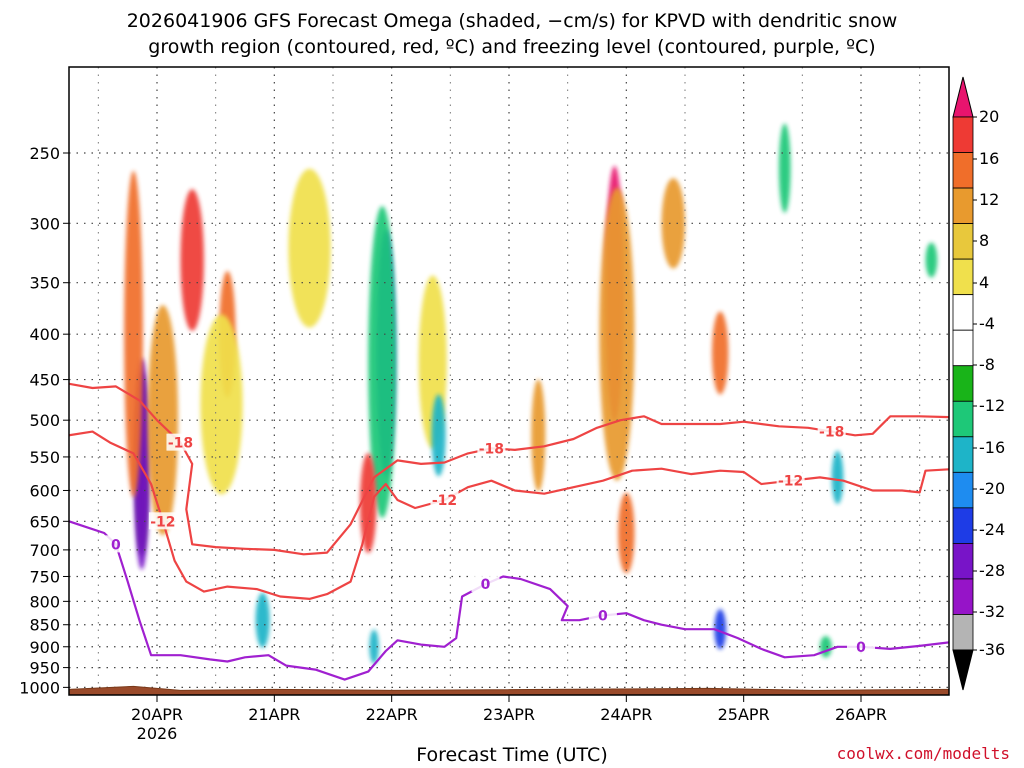 This screenshot has height=768, width=1024. What do you see at coordinates (987, 323) in the screenshot?
I see `colorbar-label--4: -4` at bounding box center [987, 323].